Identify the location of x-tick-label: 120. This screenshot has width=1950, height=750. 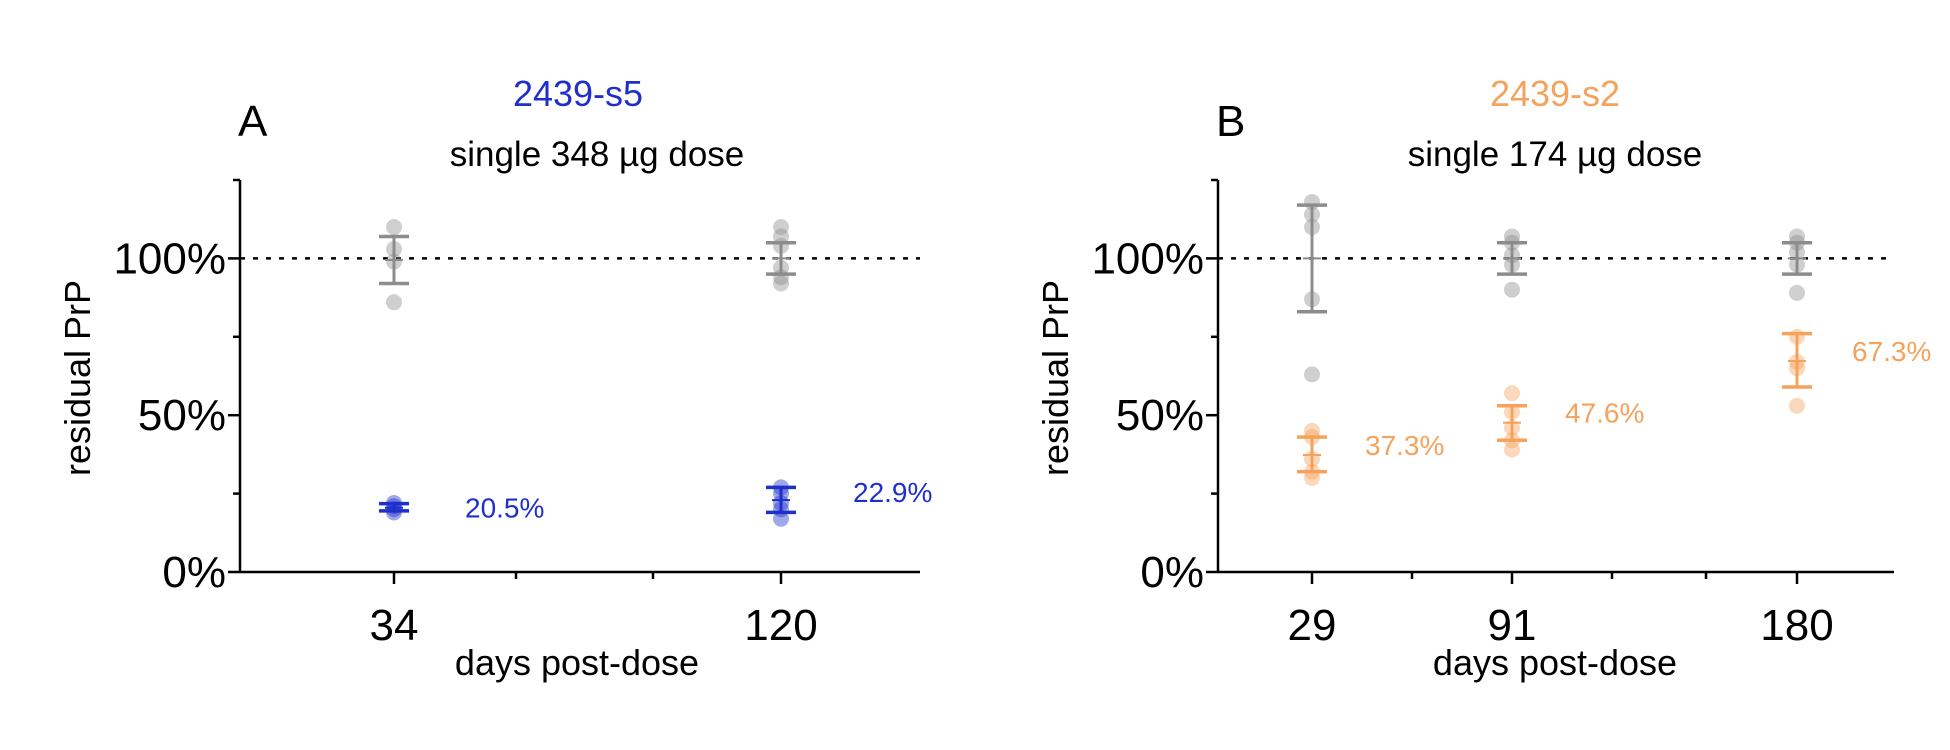
(780, 625).